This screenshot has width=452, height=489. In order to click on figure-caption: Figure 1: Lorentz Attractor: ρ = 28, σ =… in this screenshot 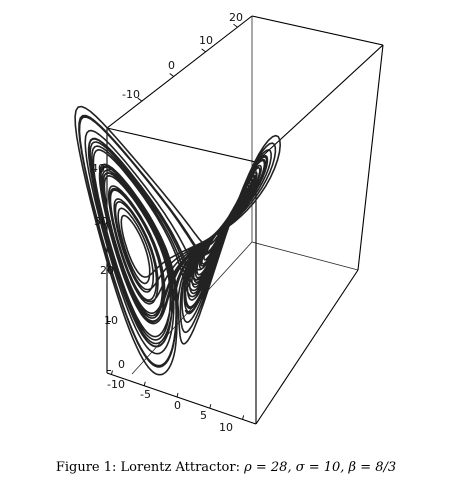, I will do `click(226, 467)`.